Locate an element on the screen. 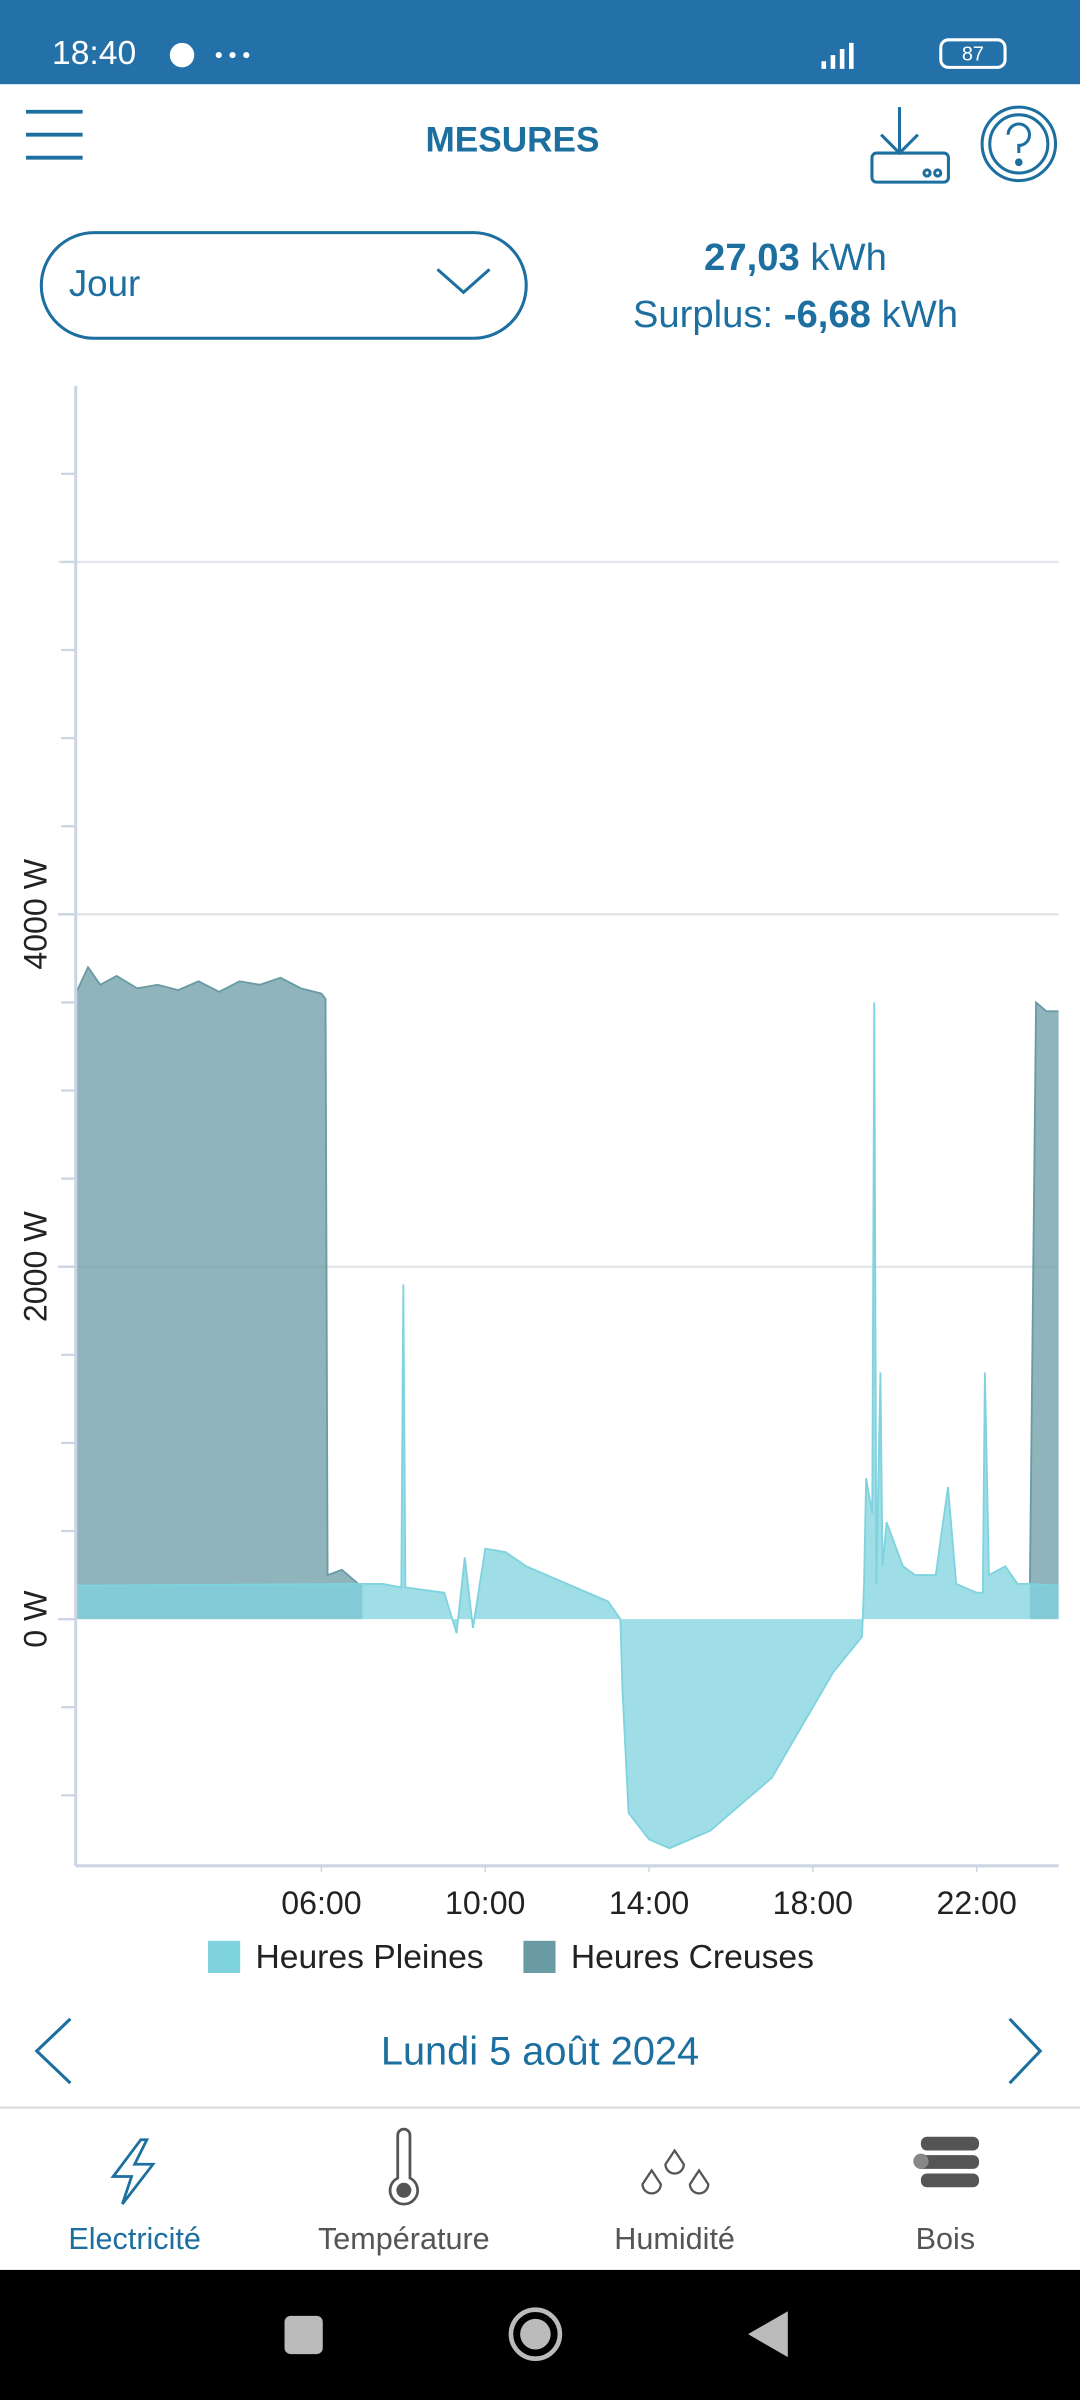  total-energy: 27,03 kWh is located at coordinates (795, 257).